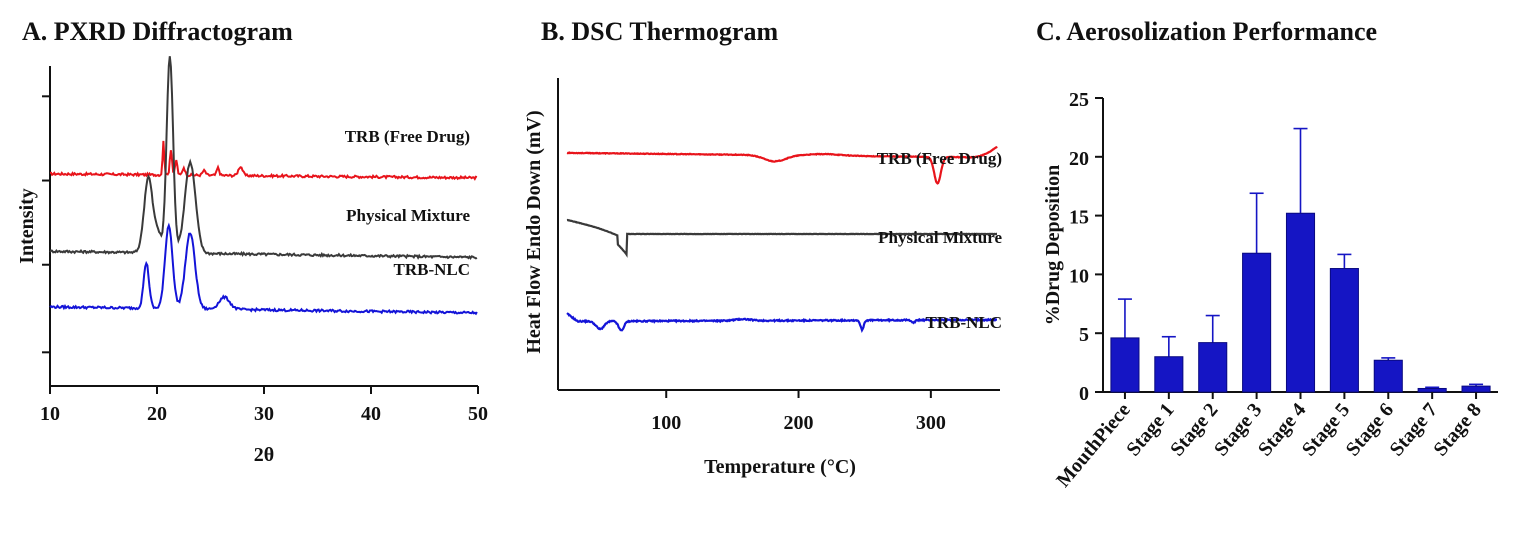 This screenshot has width=1516, height=537. Describe the element at coordinates (534, 231) in the screenshot. I see `dsc-y-label: Heat Flow Endo Down (mV)` at that location.